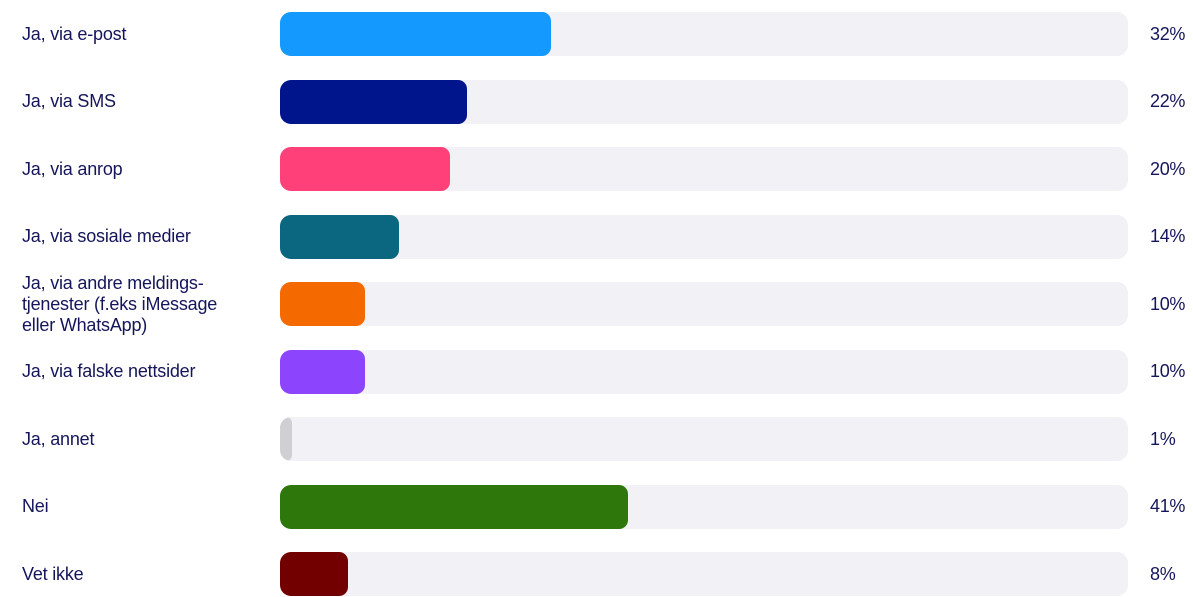  Describe the element at coordinates (1163, 573) in the screenshot. I see `value-label: 8%` at that location.